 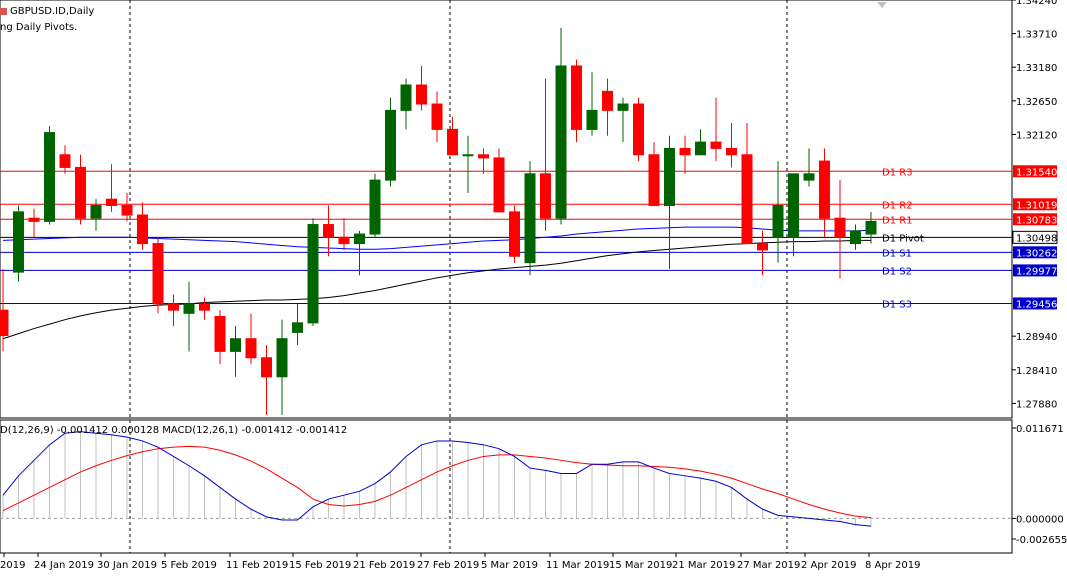 I want to click on indicator-label: ng Daily Pivots., so click(x=39, y=27).